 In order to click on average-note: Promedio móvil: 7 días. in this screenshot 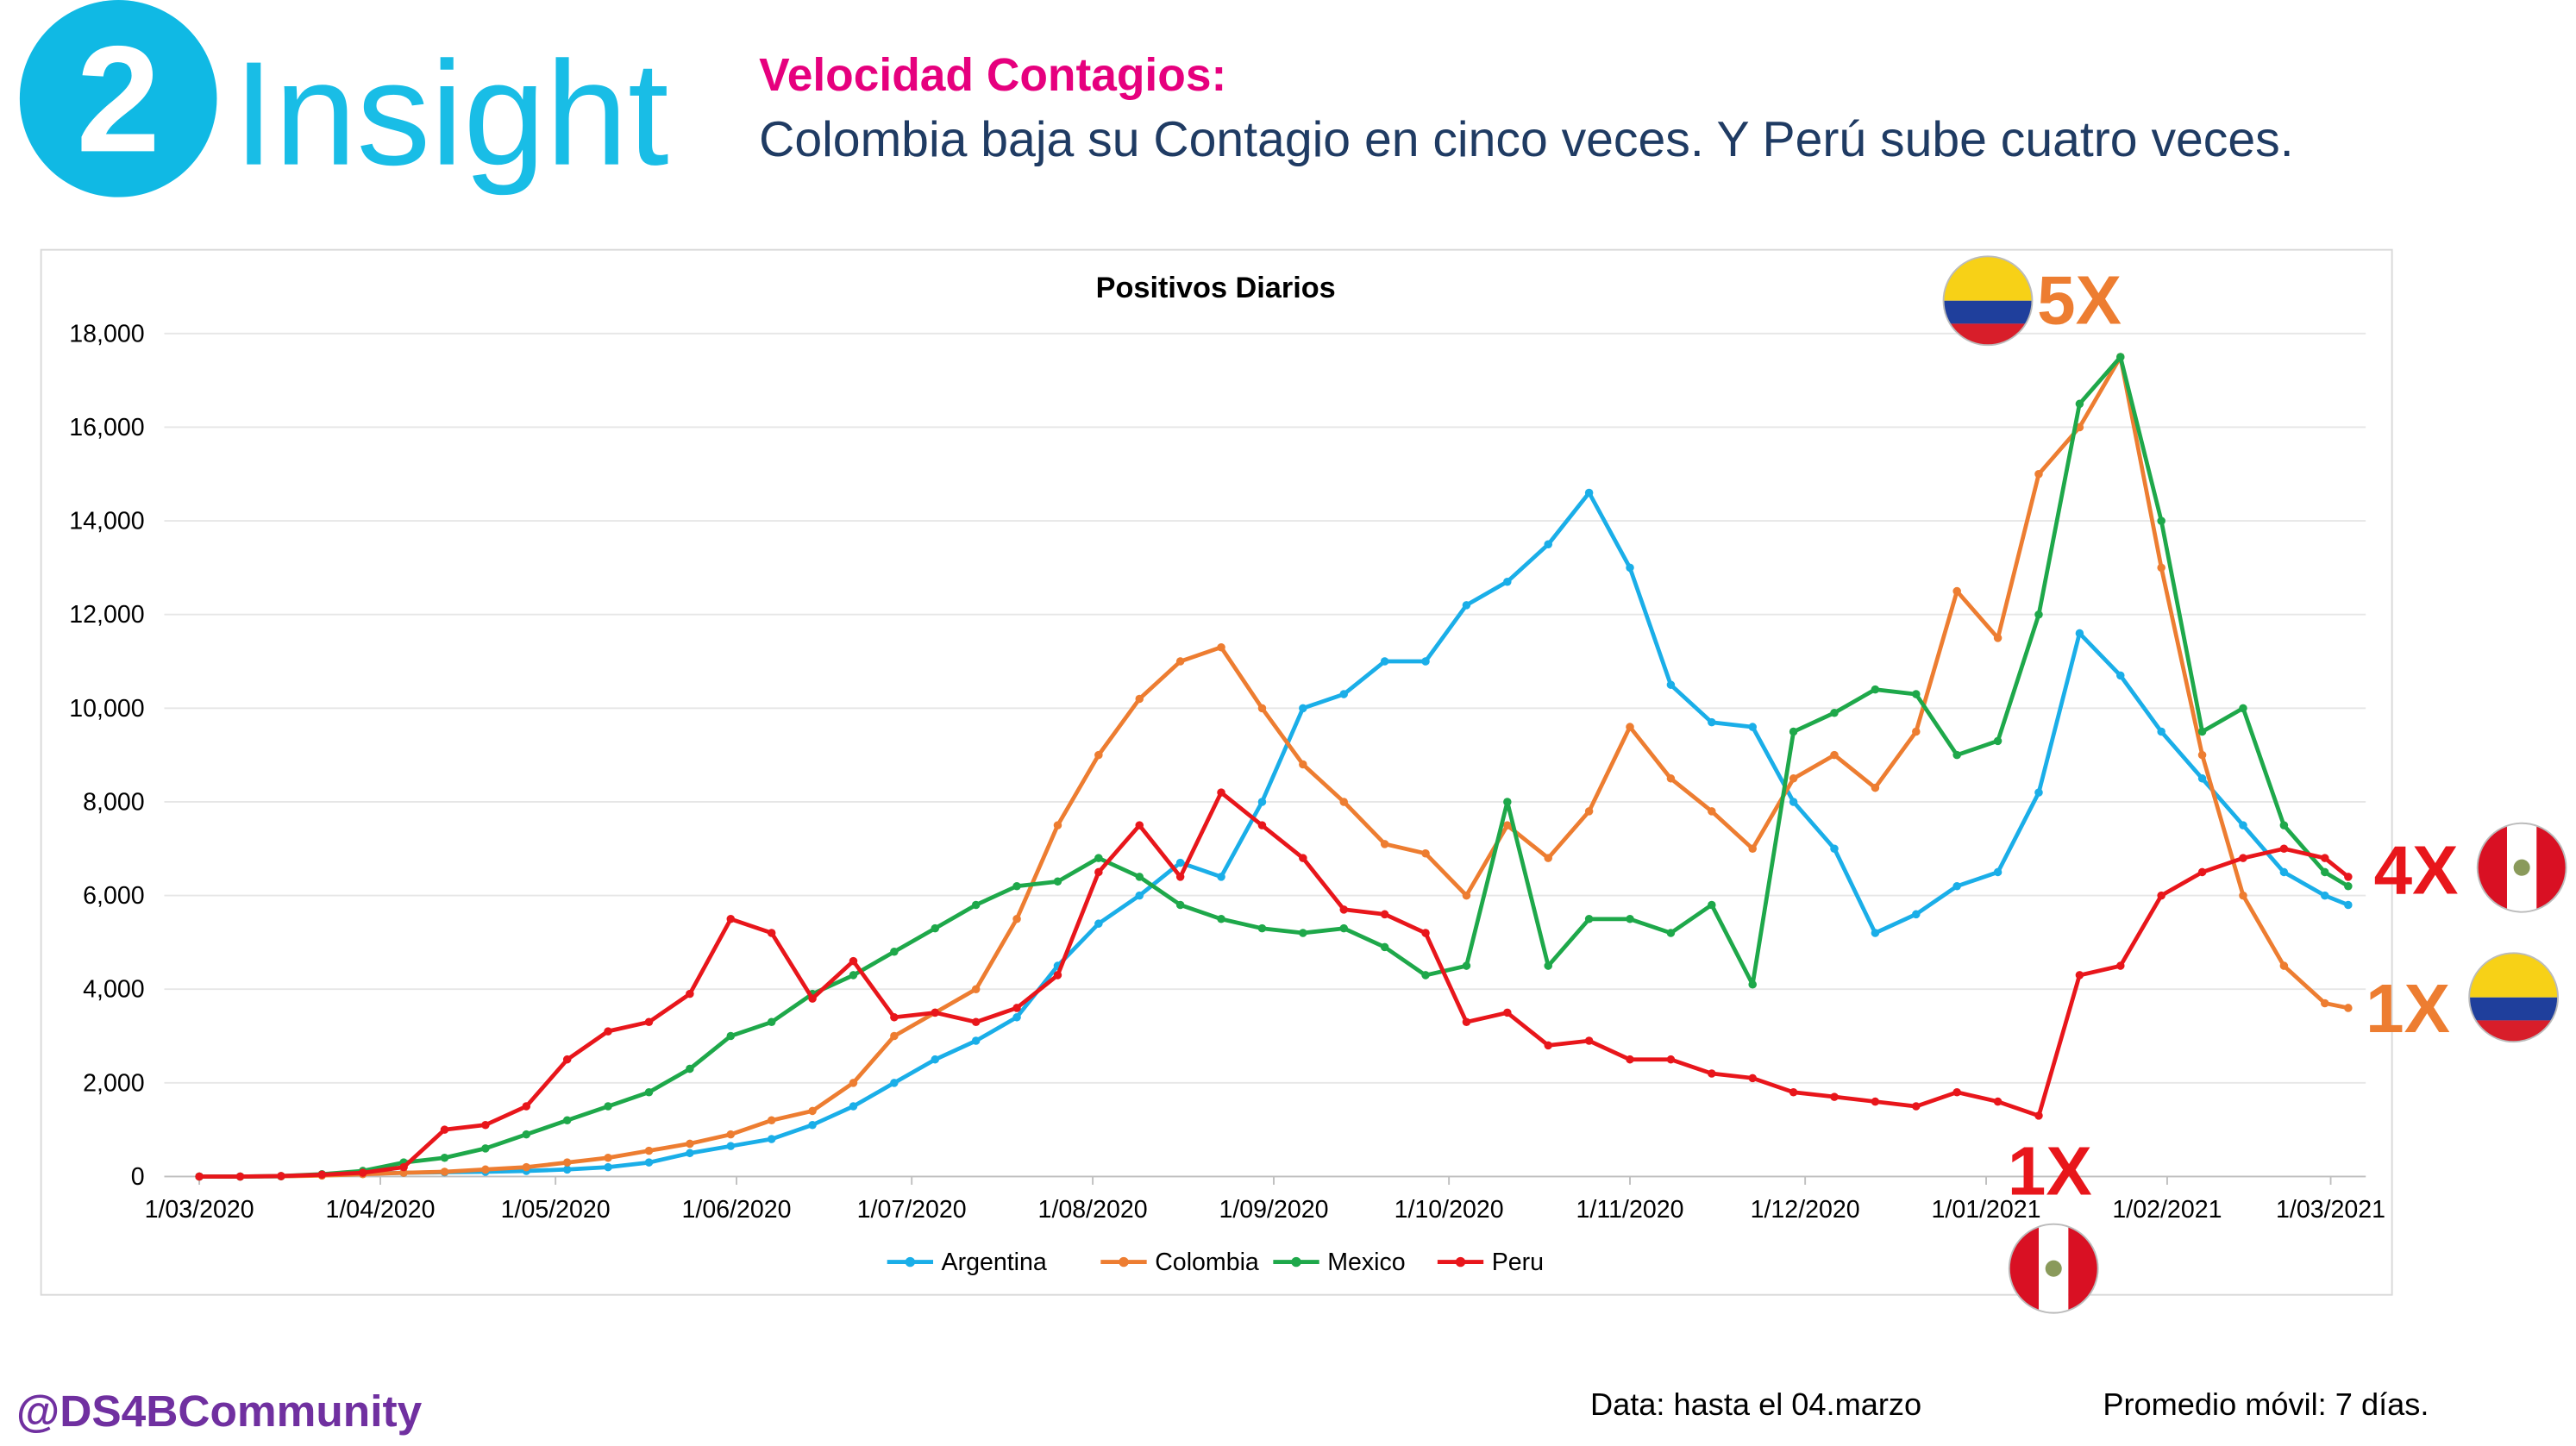, I will do `click(2266, 1405)`.